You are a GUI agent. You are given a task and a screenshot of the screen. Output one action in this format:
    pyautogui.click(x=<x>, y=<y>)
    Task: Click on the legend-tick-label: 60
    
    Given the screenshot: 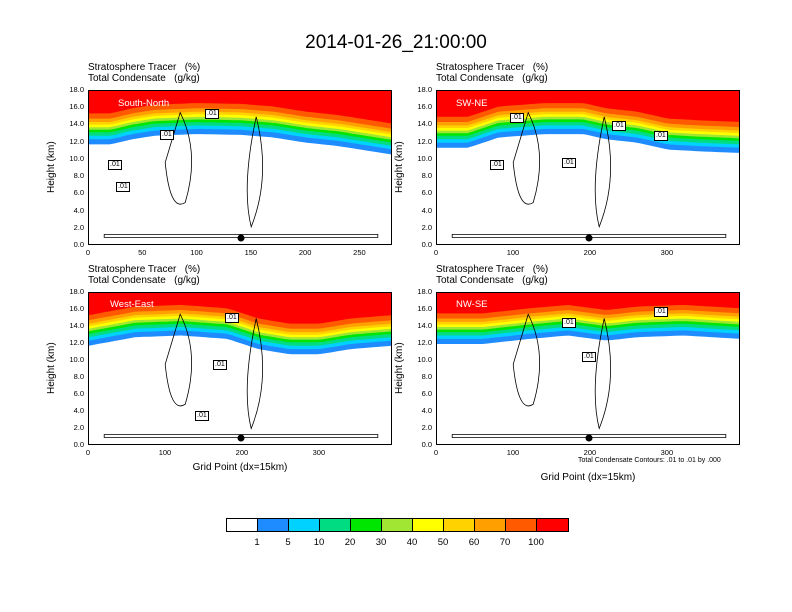 What is the action you would take?
    pyautogui.click(x=474, y=542)
    